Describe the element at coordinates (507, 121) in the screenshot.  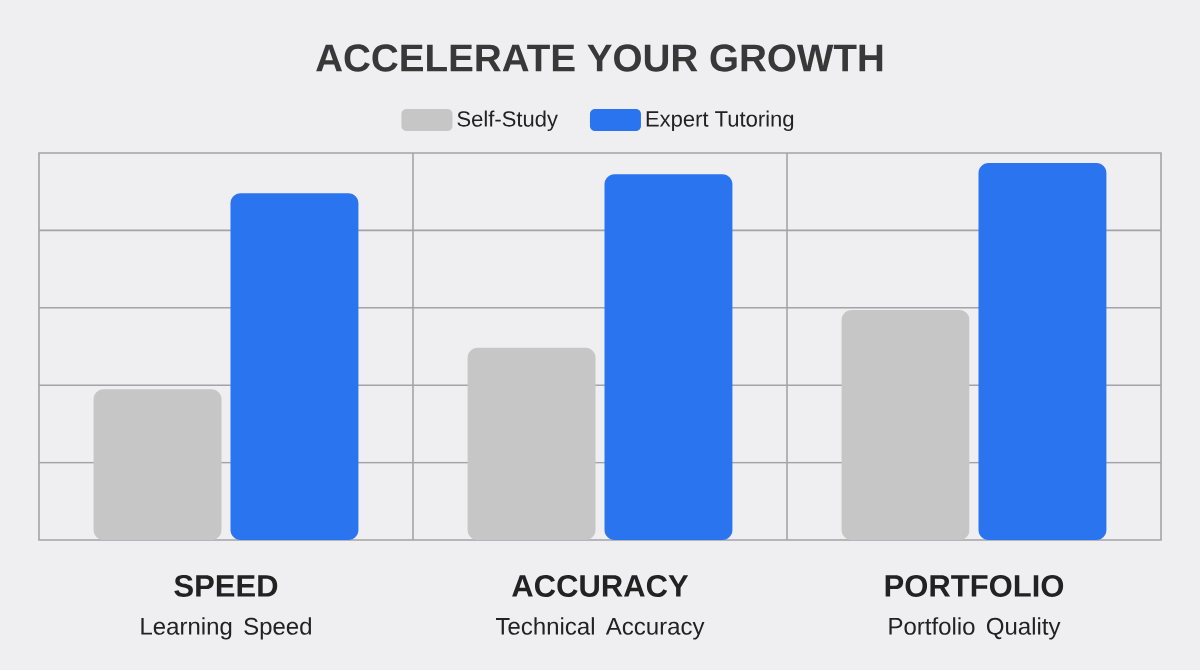
I see `legend-label: Self-Study` at that location.